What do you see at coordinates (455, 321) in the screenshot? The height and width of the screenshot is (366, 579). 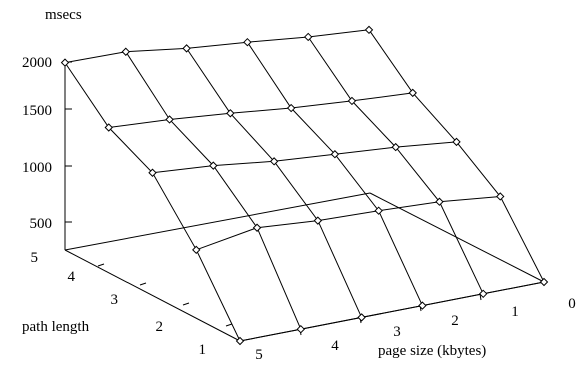 I see `page-tick-label-2: 2` at bounding box center [455, 321].